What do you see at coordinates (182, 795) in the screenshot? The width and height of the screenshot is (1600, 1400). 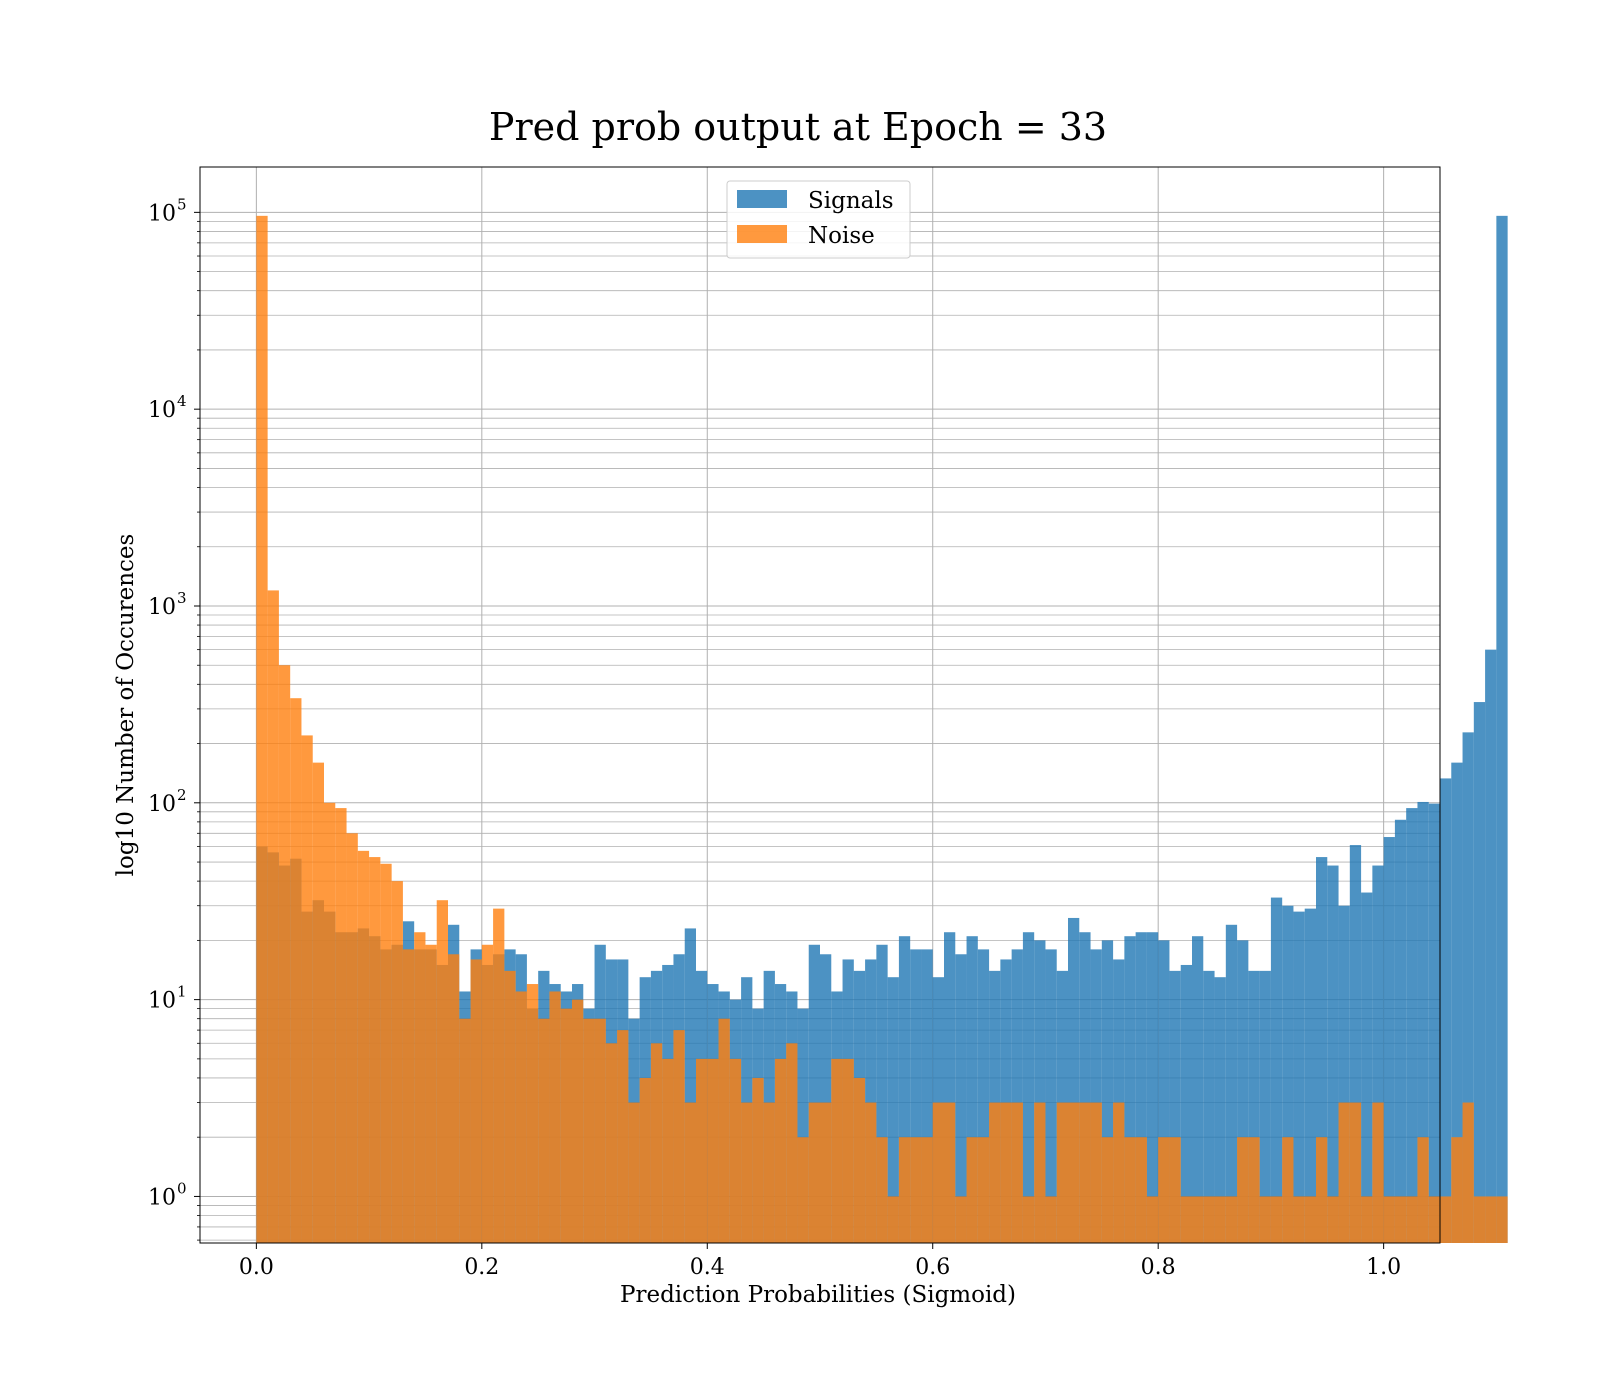 I see `y-tick-exponent: 2` at bounding box center [182, 795].